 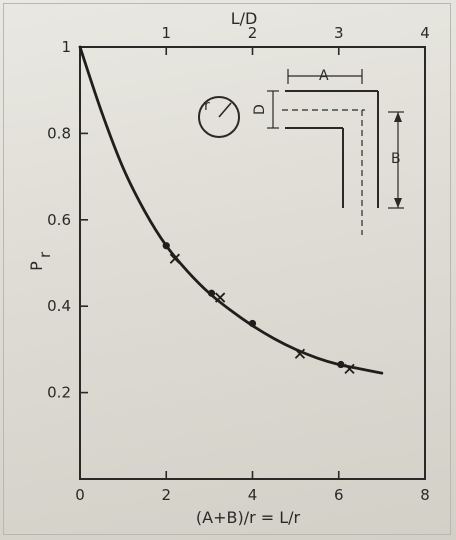 What do you see at coordinates (207, 106) in the screenshot?
I see `radius-label: r` at bounding box center [207, 106].